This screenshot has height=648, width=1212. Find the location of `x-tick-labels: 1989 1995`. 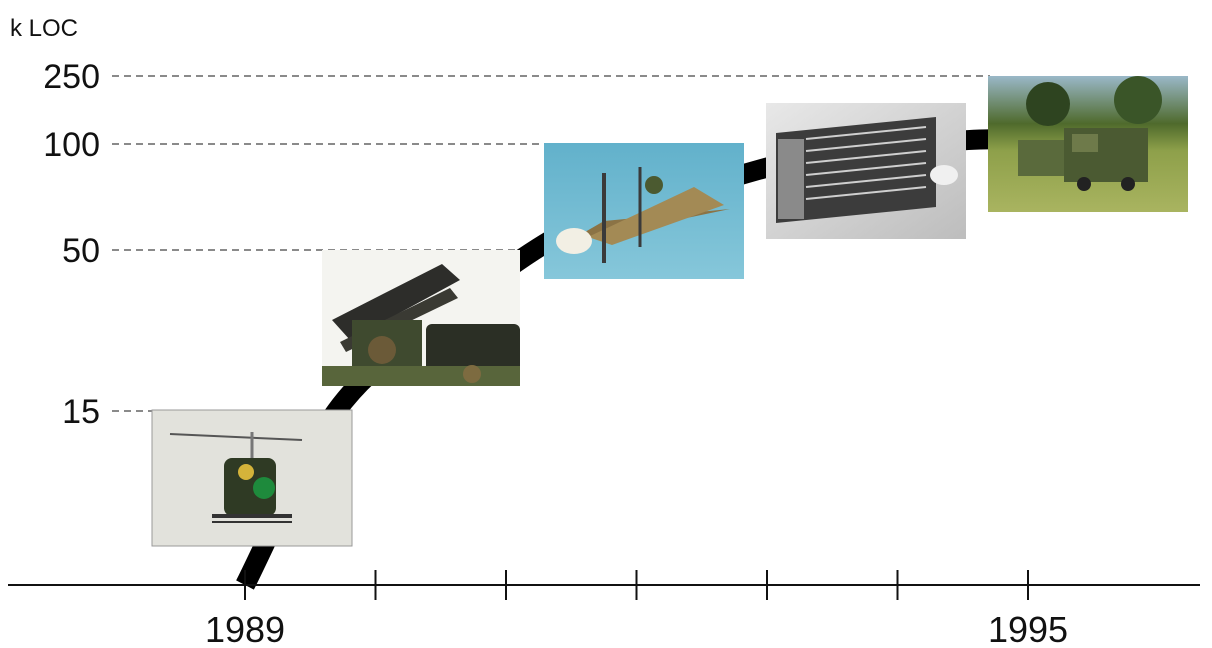

x-tick-labels: 1989 1995 is located at coordinates (636, 628).